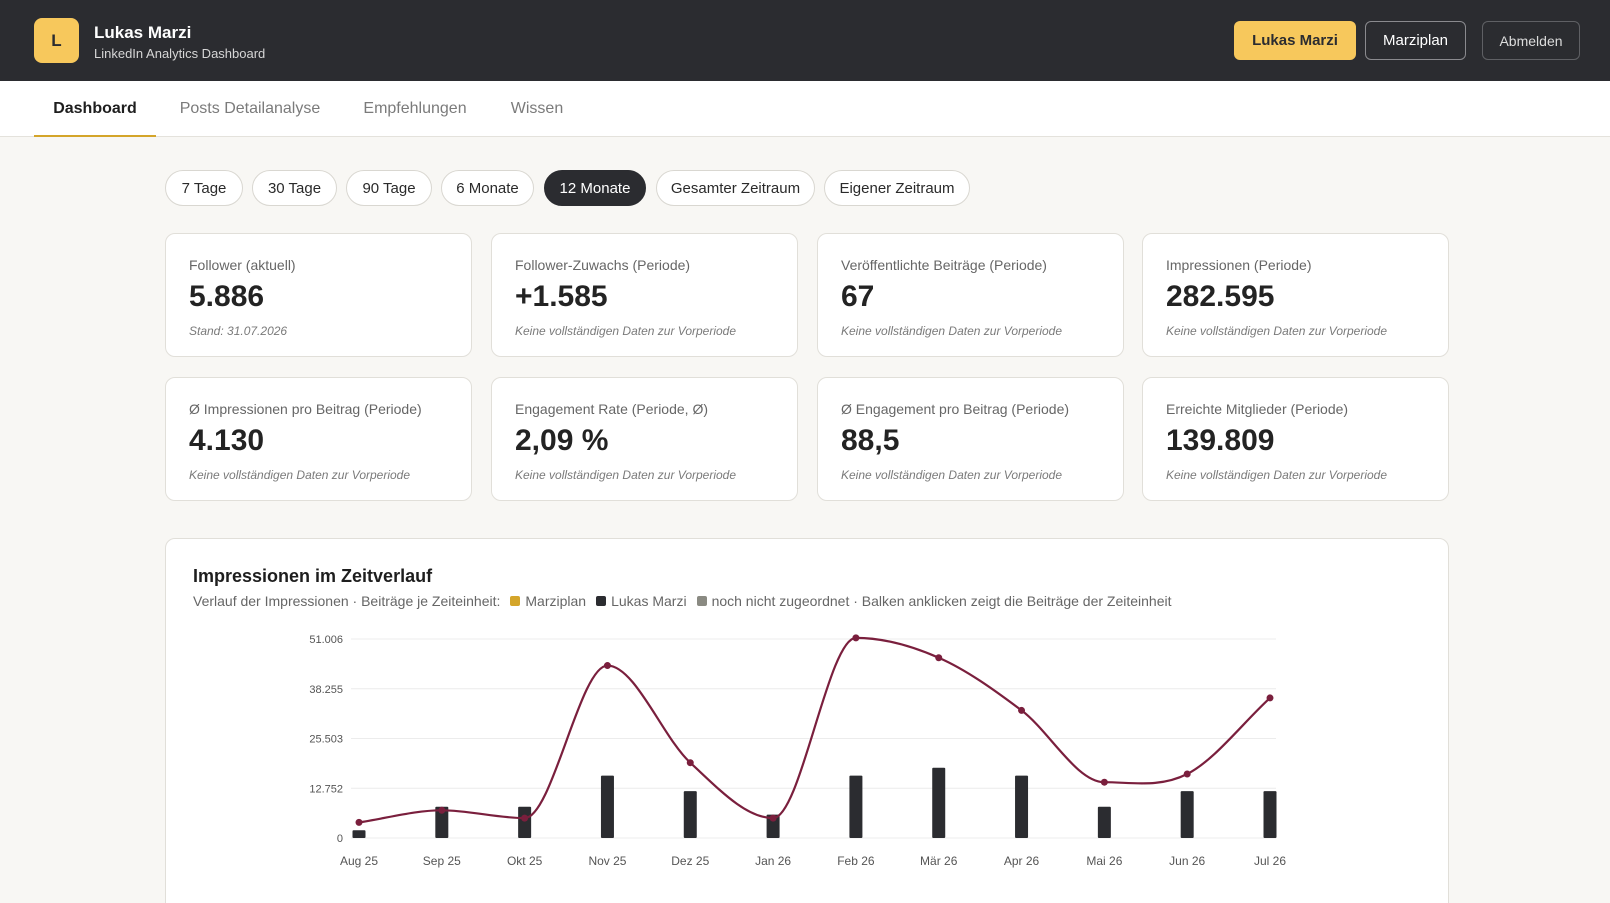  Describe the element at coordinates (562, 440) in the screenshot. I see `kpi-value: 2,09 %` at that location.